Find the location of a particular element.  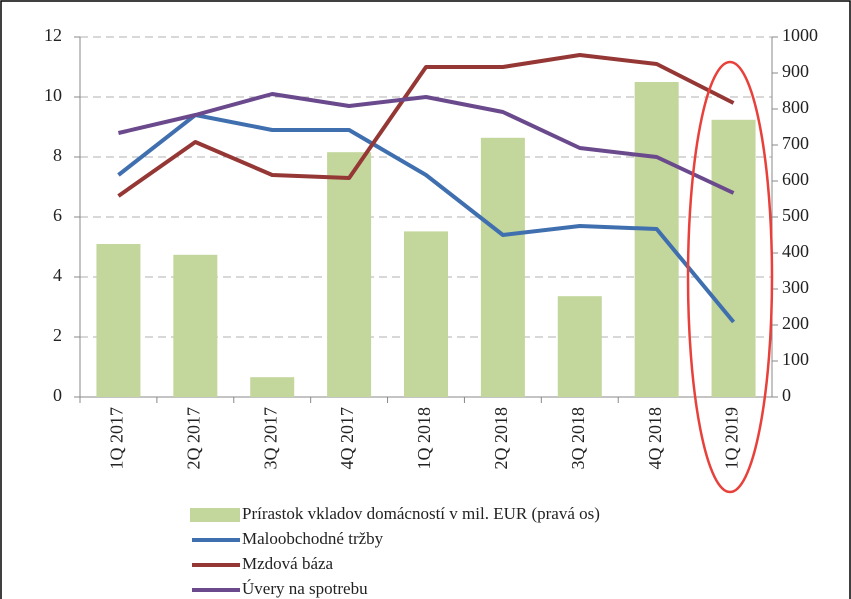

y2-tick-label: 400 is located at coordinates (795, 251).